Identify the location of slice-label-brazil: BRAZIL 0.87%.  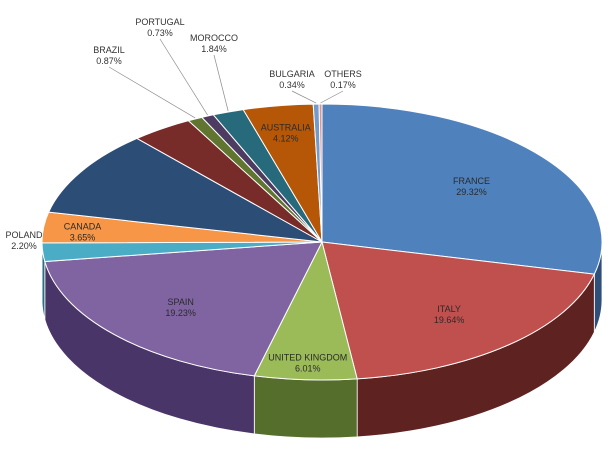
(109, 55).